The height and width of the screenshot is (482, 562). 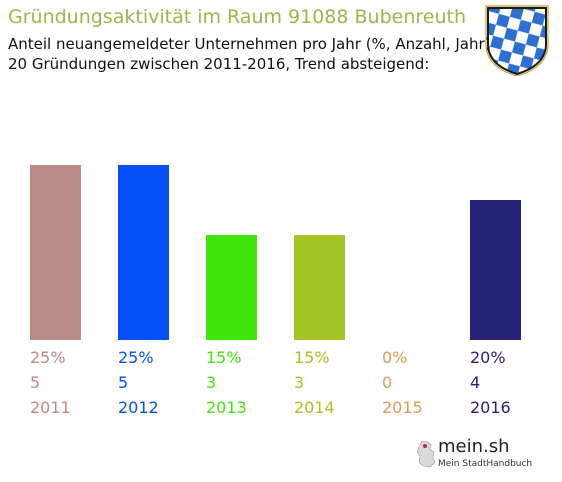 What do you see at coordinates (319, 287) in the screenshot?
I see `bar-2014` at bounding box center [319, 287].